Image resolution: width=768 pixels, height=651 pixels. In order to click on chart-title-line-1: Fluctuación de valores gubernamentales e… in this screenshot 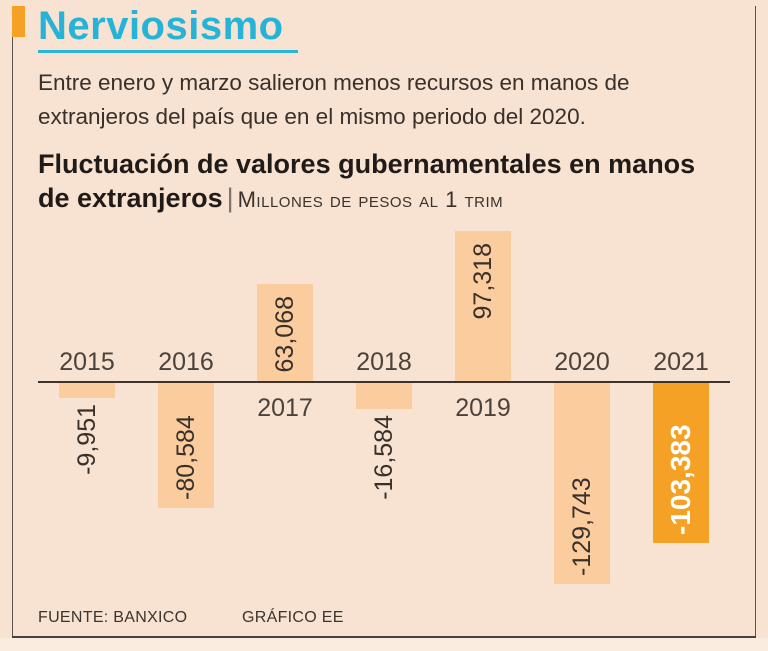, I will do `click(367, 164)`.